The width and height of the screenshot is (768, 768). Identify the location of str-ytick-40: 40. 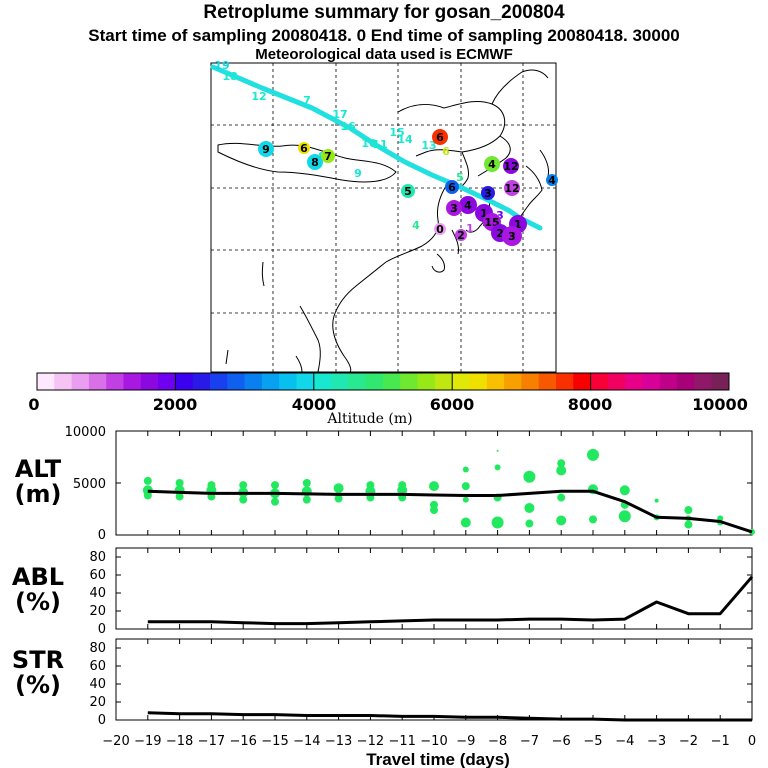
(97, 684).